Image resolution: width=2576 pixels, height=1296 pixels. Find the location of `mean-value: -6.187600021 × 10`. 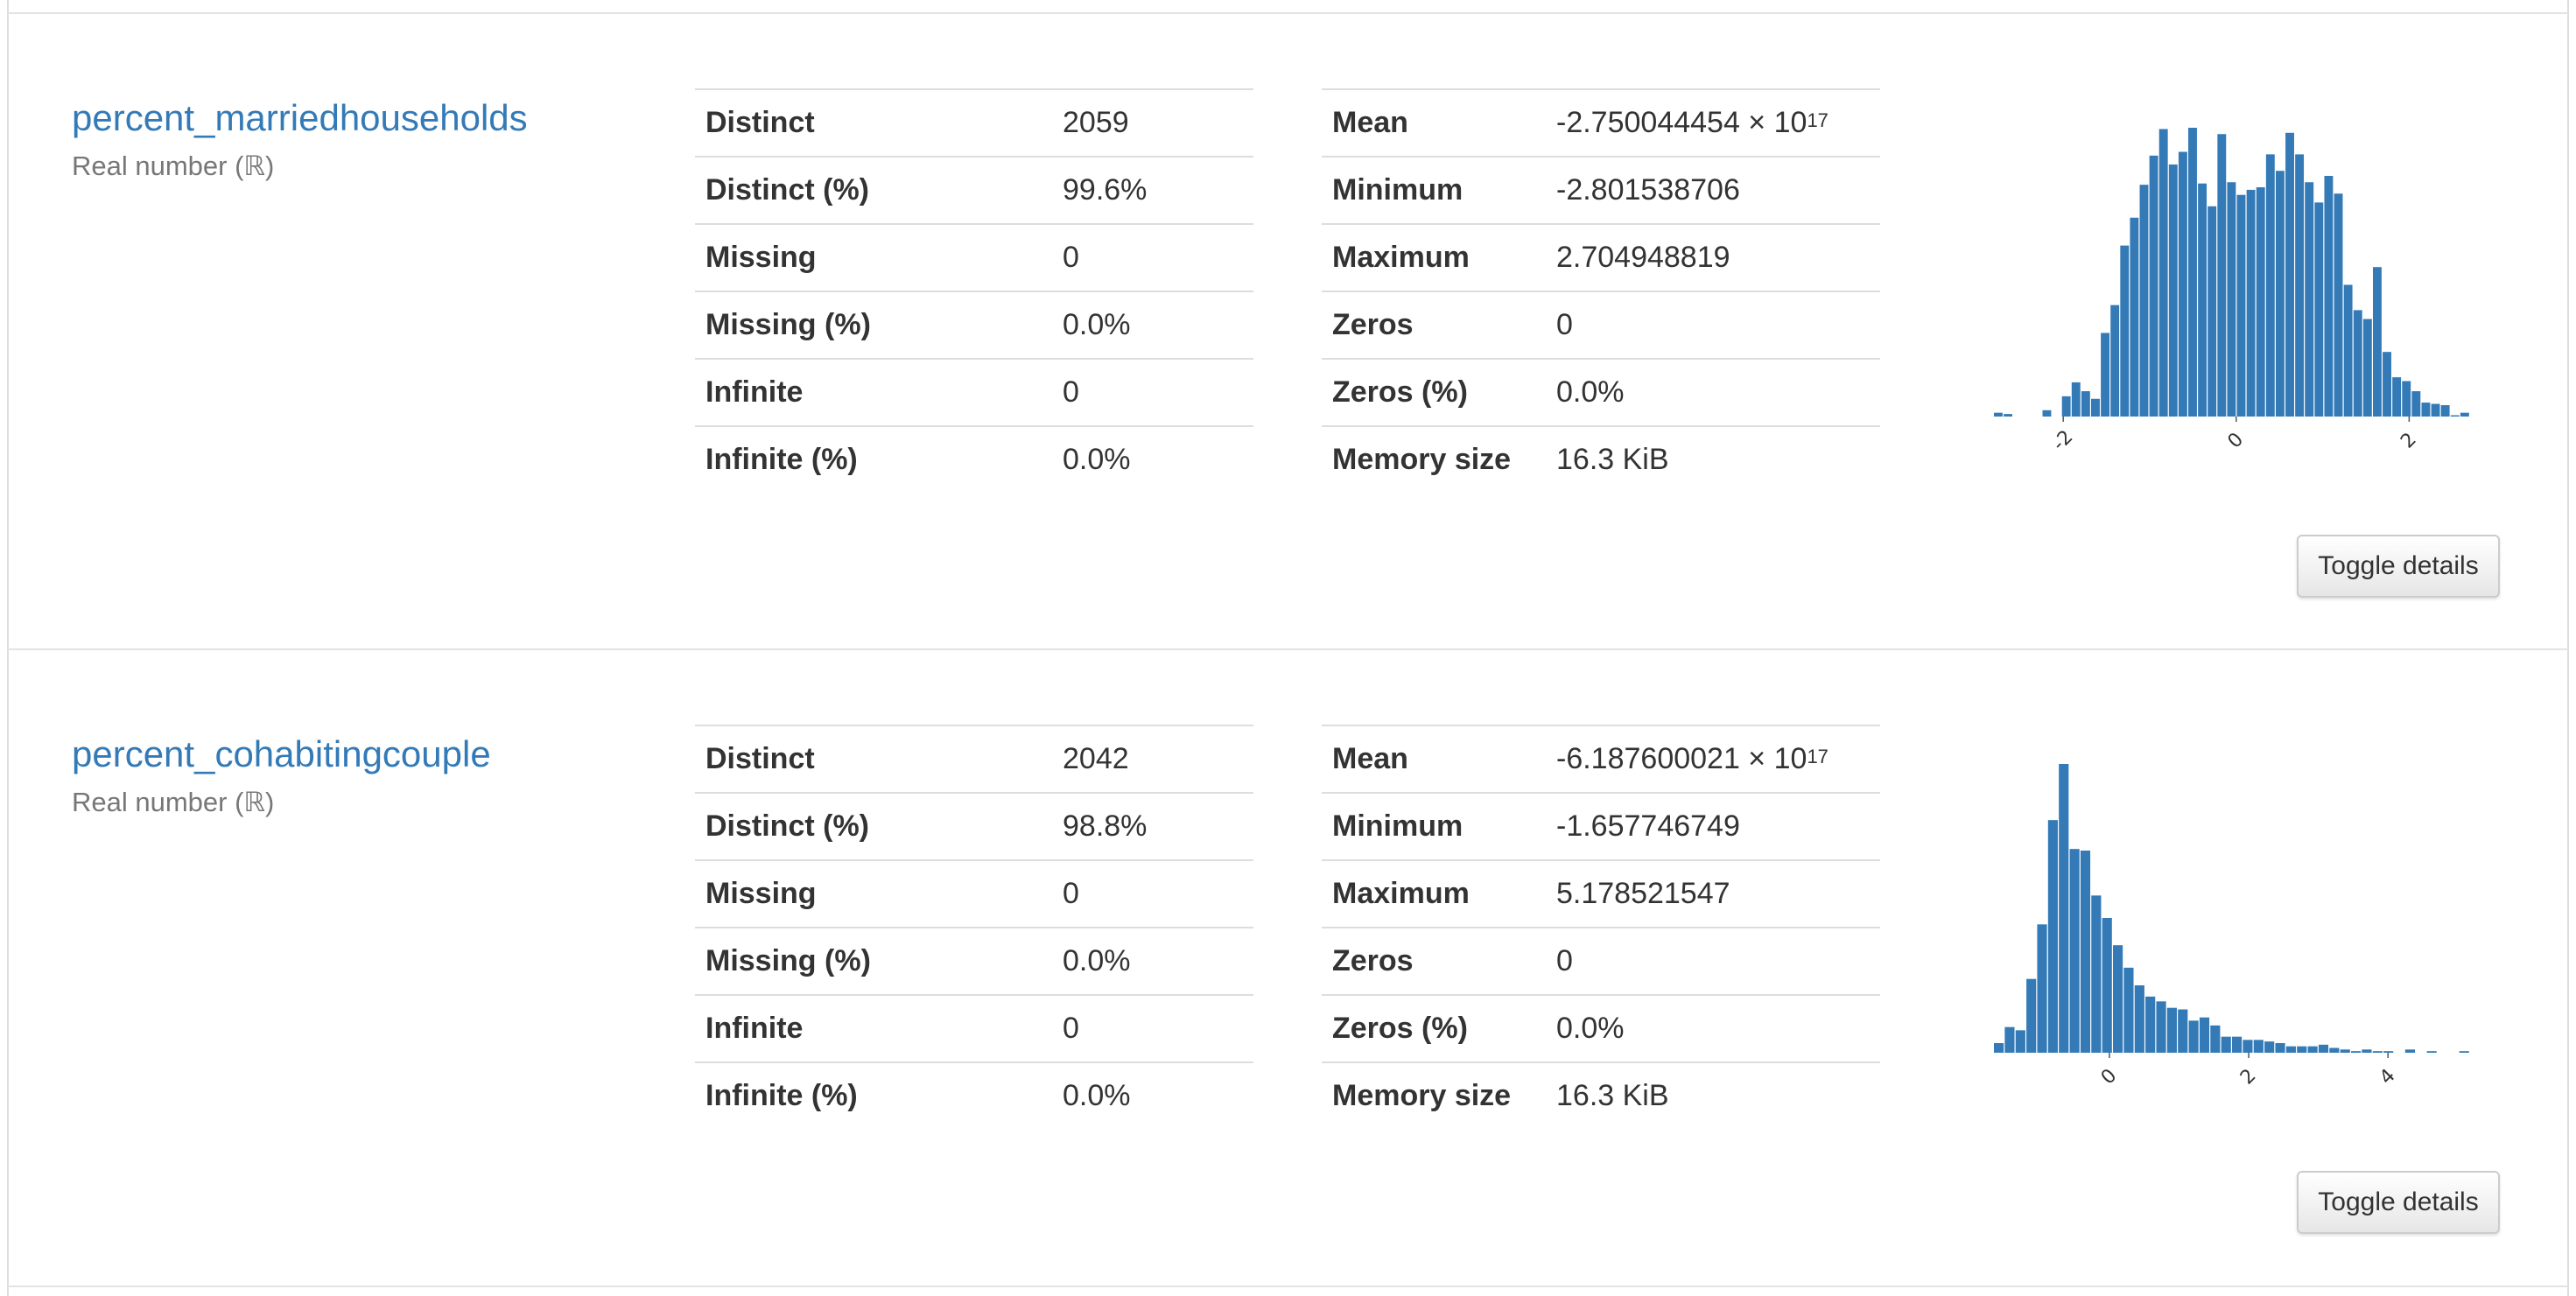

mean-value: -6.187600021 × 10 is located at coordinates (1681, 758).